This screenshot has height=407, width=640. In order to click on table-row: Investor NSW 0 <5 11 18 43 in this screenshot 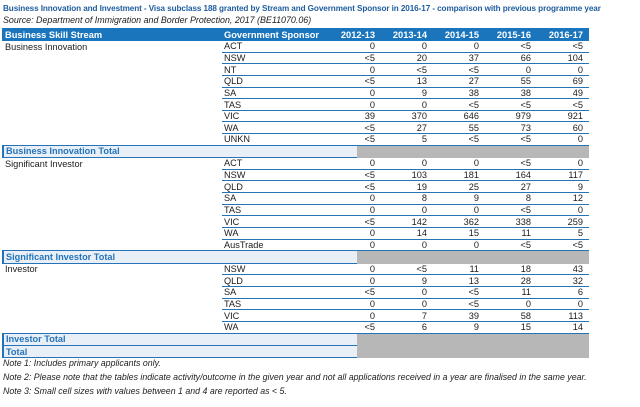, I will do `click(295, 270)`.